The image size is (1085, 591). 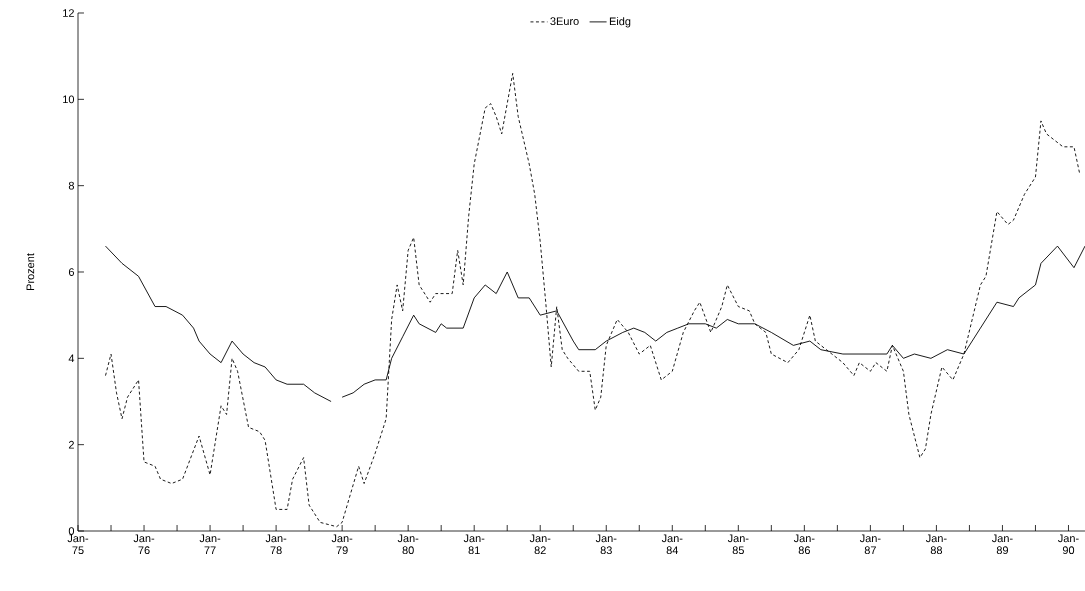 What do you see at coordinates (408, 544) in the screenshot?
I see `x-tick-label: Jan- 80` at bounding box center [408, 544].